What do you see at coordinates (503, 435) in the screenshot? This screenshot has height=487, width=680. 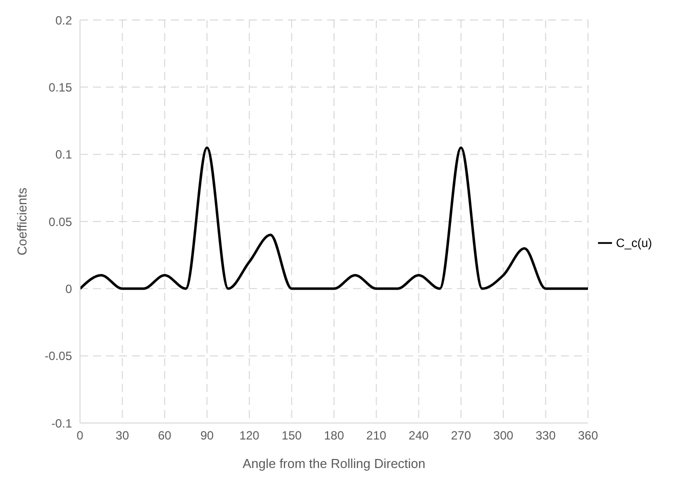 I see `x-tick-label: 300` at bounding box center [503, 435].